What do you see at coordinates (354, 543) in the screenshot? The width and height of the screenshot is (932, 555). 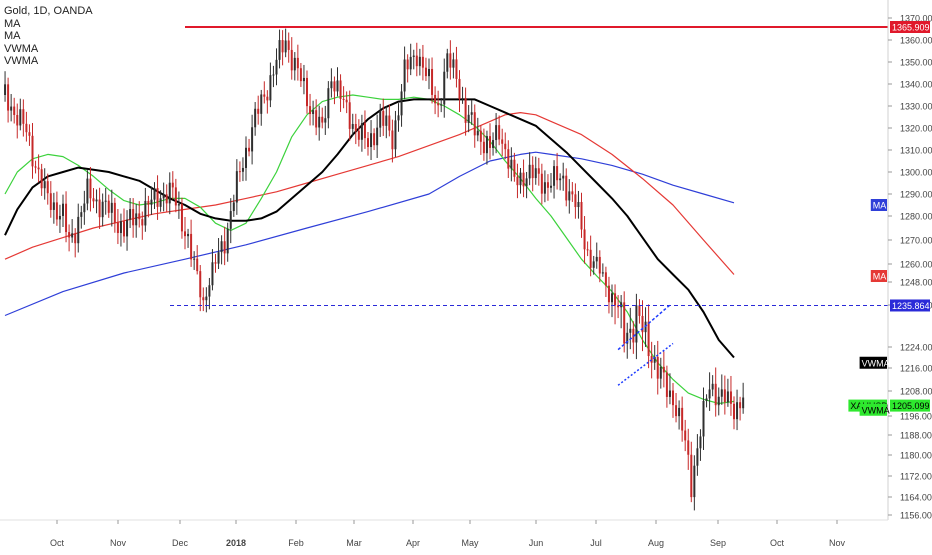 I see `x-tick-label: Mar` at bounding box center [354, 543].